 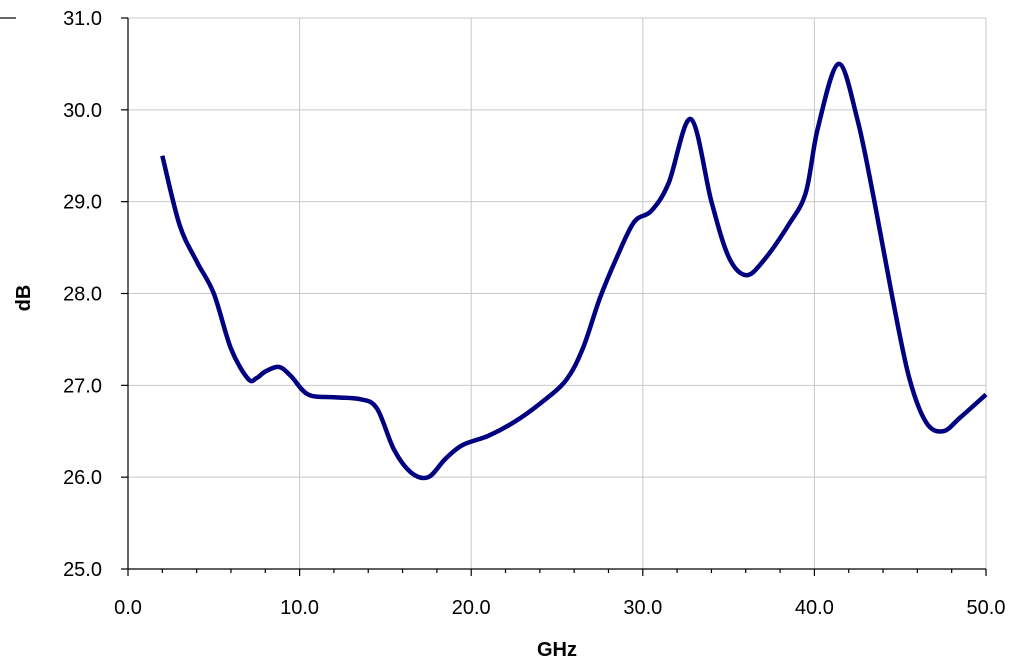 What do you see at coordinates (642, 608) in the screenshot?
I see `x-tick-label: 30.0` at bounding box center [642, 608].